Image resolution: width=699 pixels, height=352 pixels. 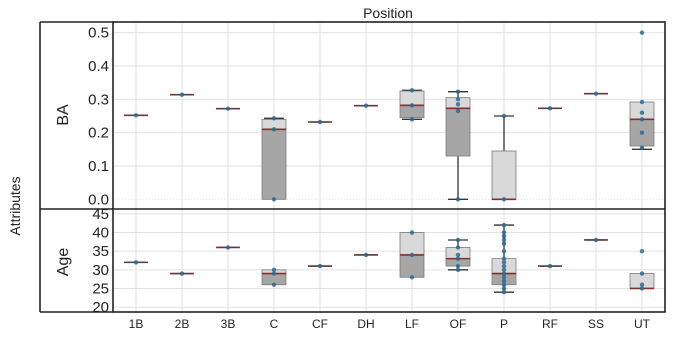 I want to click on x-tick-label: OF, so click(x=458, y=324).